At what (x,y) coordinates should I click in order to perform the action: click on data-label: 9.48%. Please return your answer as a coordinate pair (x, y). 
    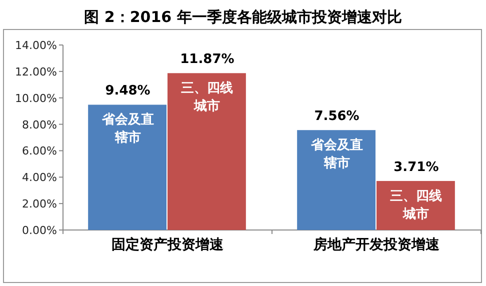
    Looking at the image, I should click on (127, 91).